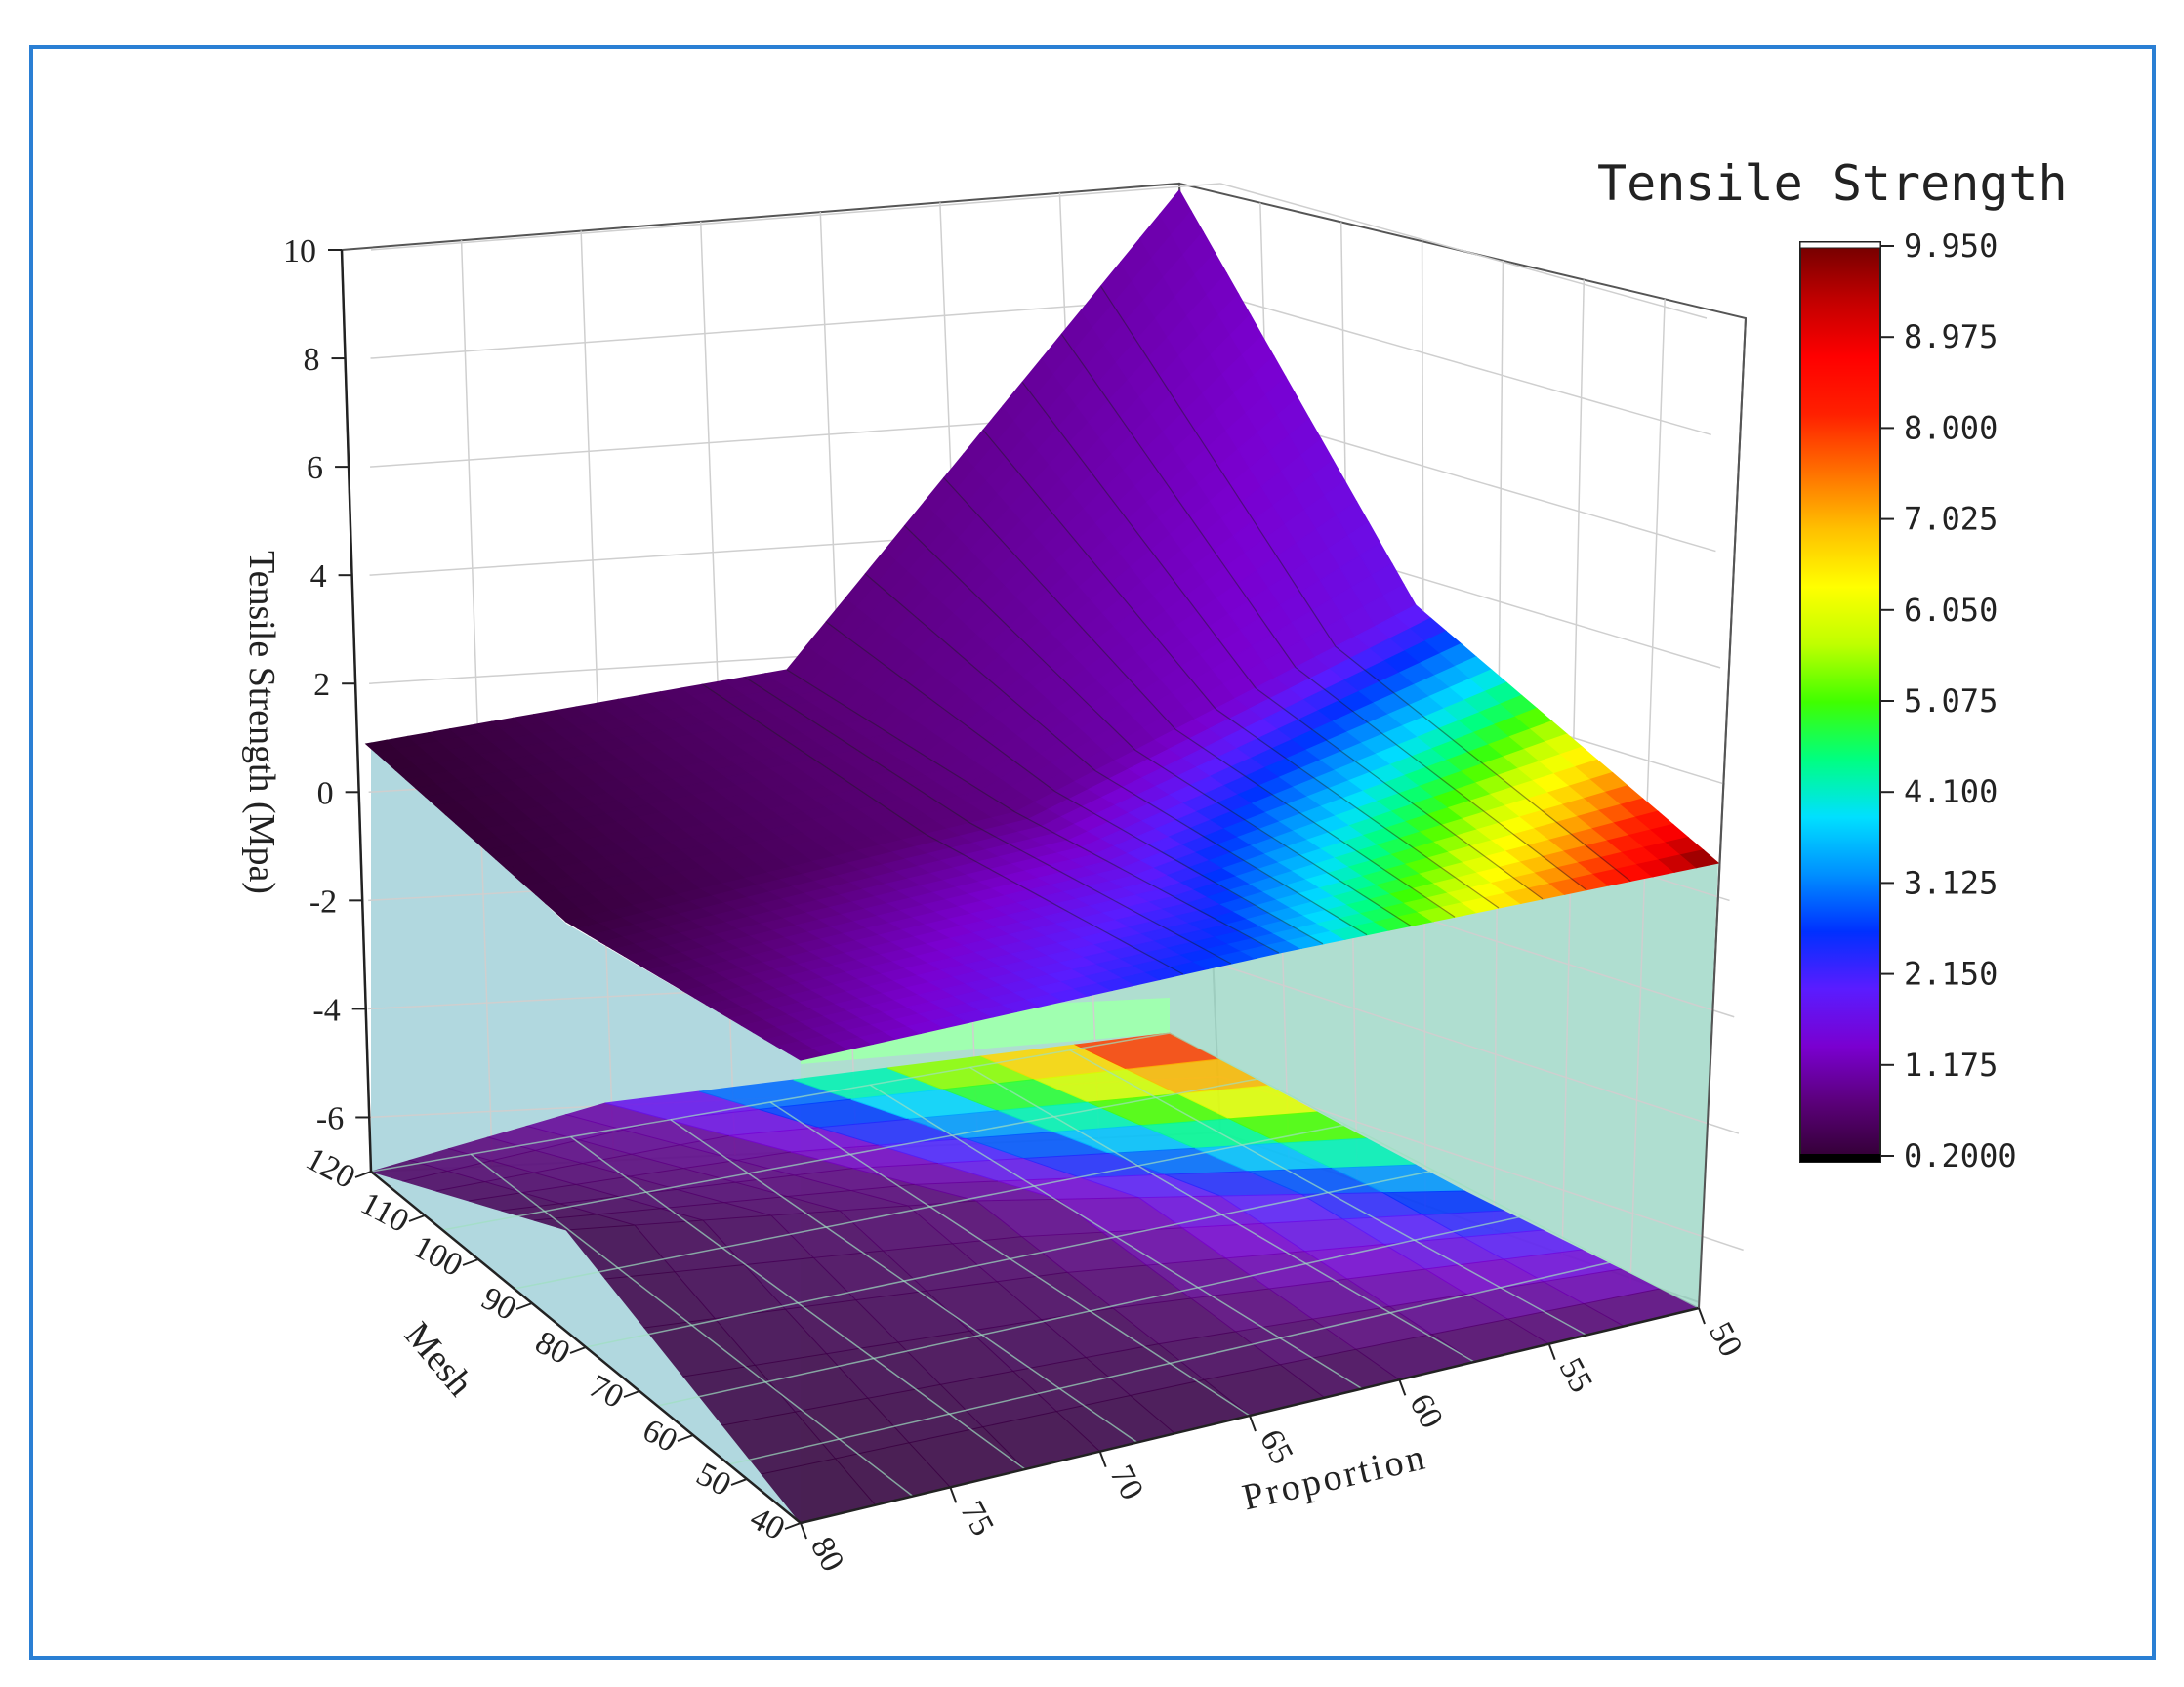 The image size is (2184, 1687). I want to click on z-tick-label: -6, so click(330, 1118).